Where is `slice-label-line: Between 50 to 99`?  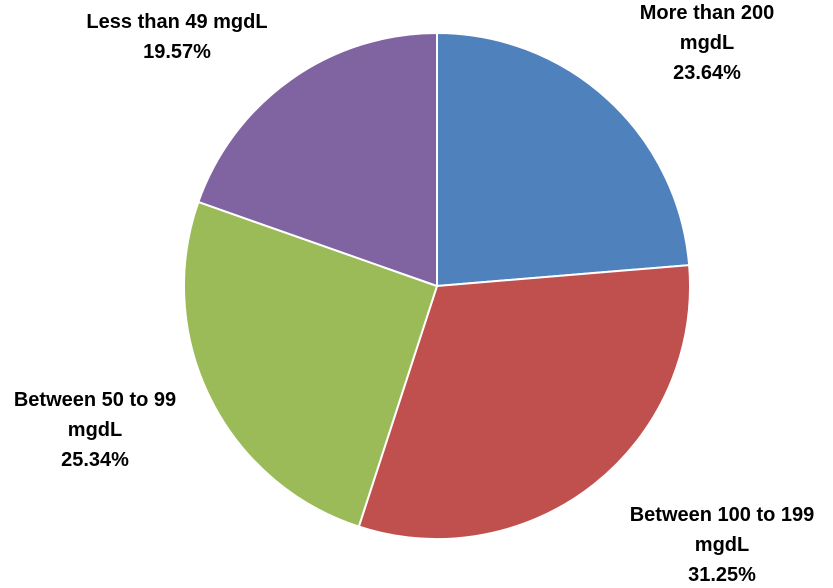 slice-label-line: Between 50 to 99 is located at coordinates (95, 400).